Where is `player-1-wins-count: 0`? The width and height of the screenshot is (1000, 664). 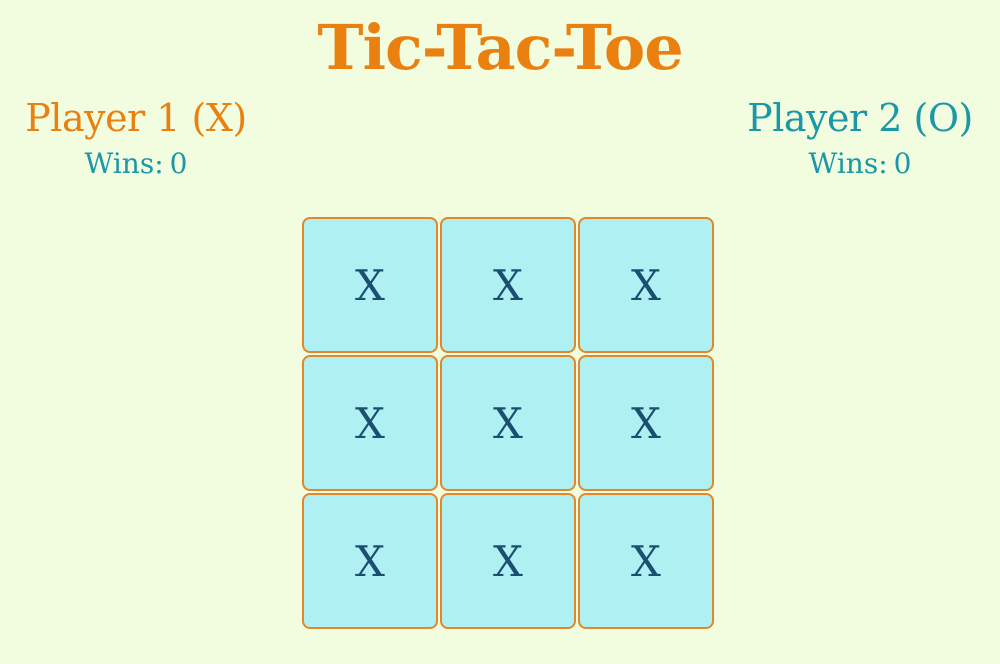
player-1-wins-count: 0 is located at coordinates (178, 163).